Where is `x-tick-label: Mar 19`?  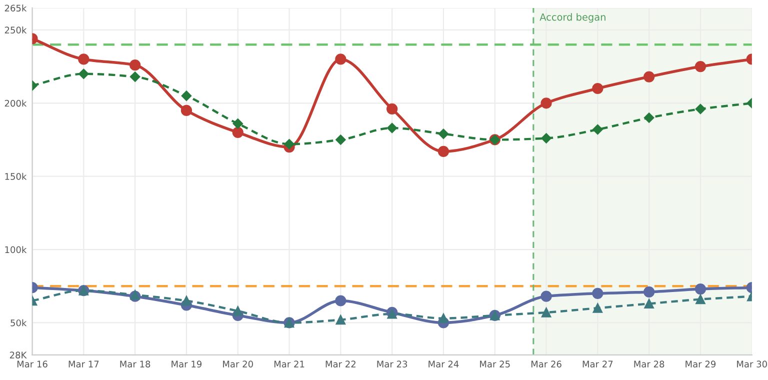
x-tick-label: Mar 19 is located at coordinates (187, 364).